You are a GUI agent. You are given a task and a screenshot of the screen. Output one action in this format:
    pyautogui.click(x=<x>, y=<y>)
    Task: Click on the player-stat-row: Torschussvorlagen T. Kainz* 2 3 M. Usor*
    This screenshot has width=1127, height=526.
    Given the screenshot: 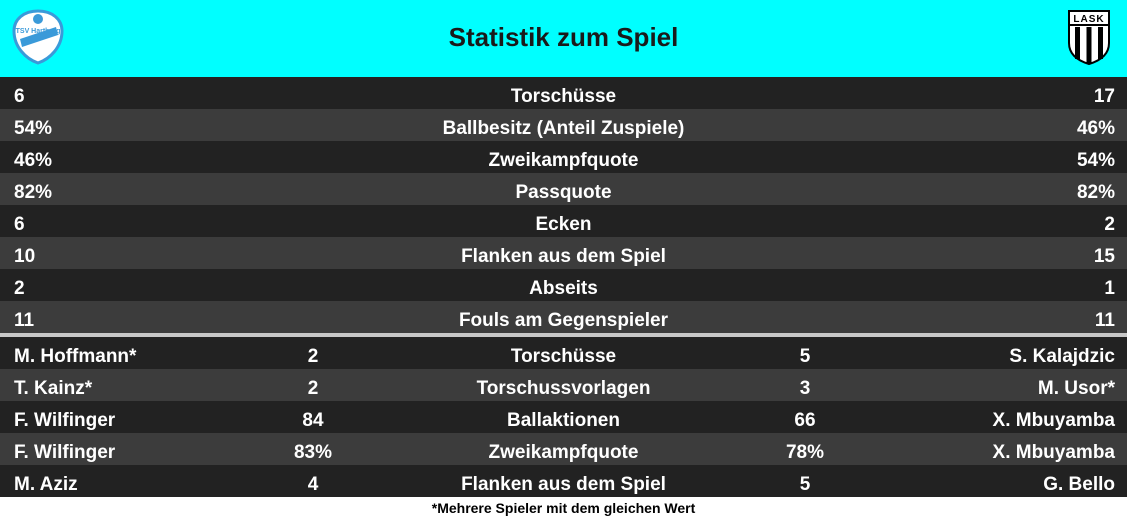 What is the action you would take?
    pyautogui.click(x=563, y=385)
    